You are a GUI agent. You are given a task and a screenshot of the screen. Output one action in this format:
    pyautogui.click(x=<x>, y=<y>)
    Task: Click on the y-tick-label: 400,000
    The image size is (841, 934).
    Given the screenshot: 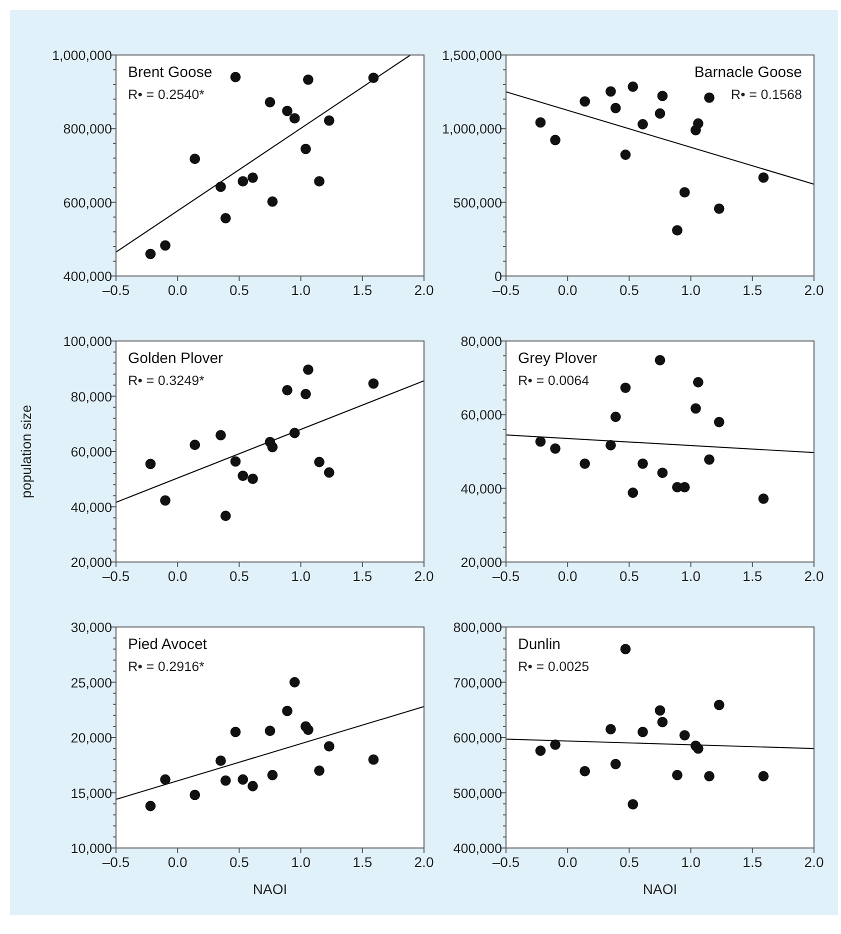 What is the action you would take?
    pyautogui.click(x=477, y=848)
    